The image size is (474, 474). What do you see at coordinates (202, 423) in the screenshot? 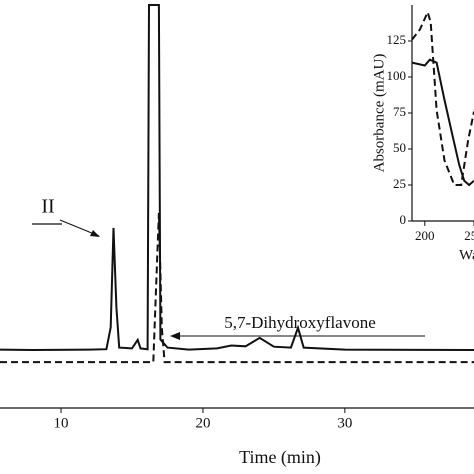
I see `x-tick-label: 20` at bounding box center [202, 423].